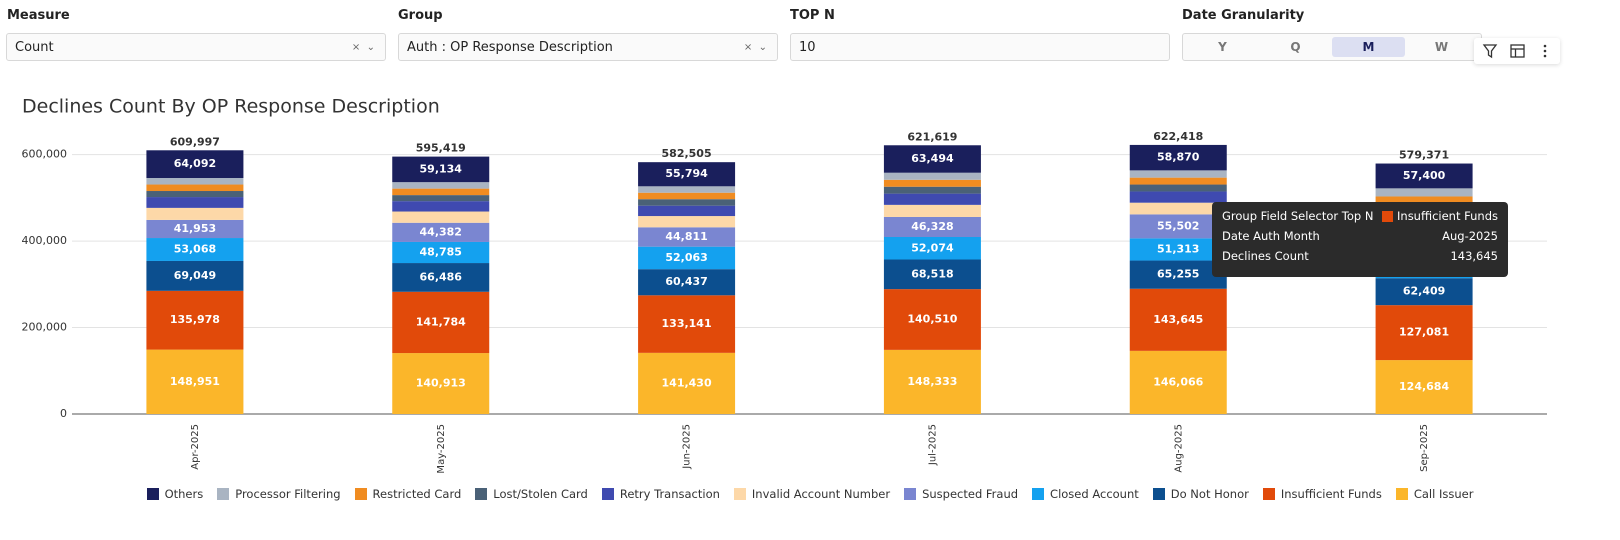  Describe the element at coordinates (807, 47) in the screenshot. I see `top-n-value: 10` at that location.